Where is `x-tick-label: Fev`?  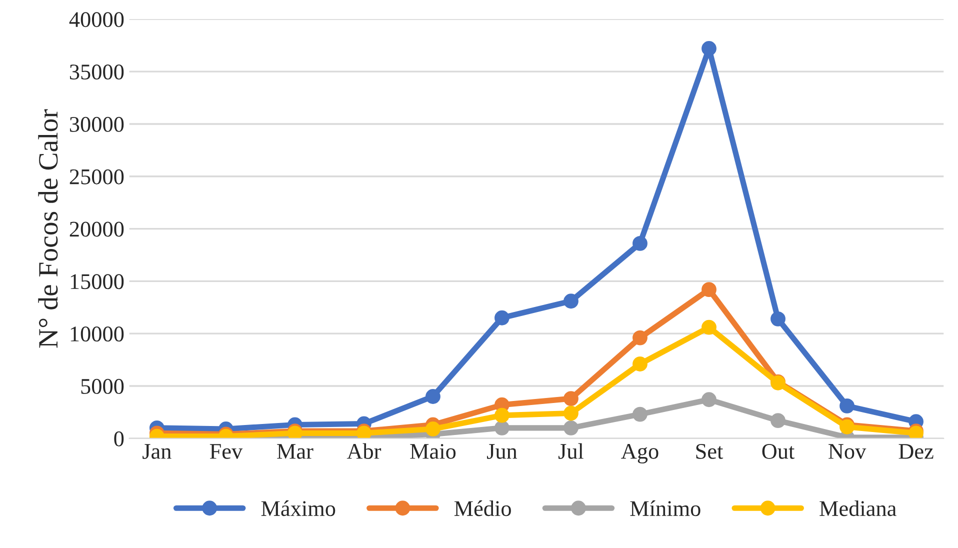 x-tick-label: Fev is located at coordinates (226, 451).